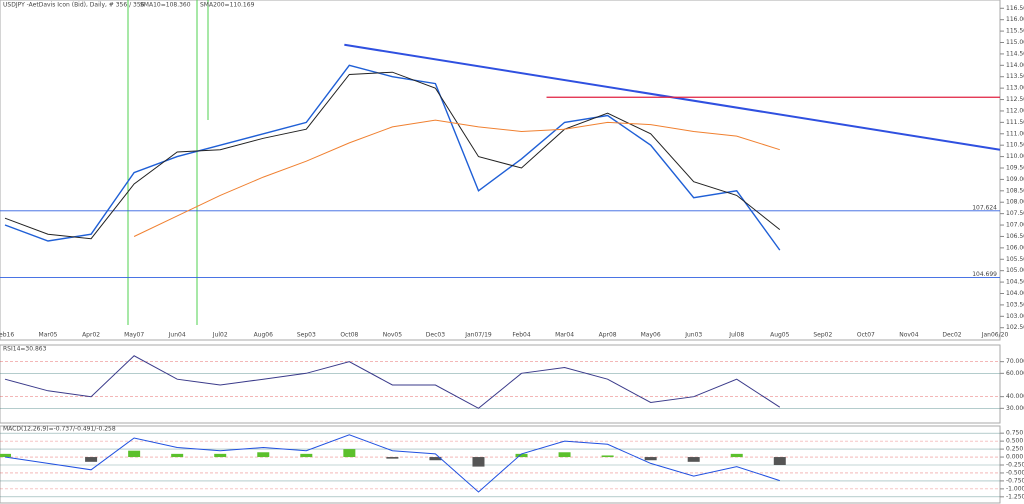 This screenshot has width=1024, height=504. I want to click on y-tick-label: -0.500, so click(1015, 472).